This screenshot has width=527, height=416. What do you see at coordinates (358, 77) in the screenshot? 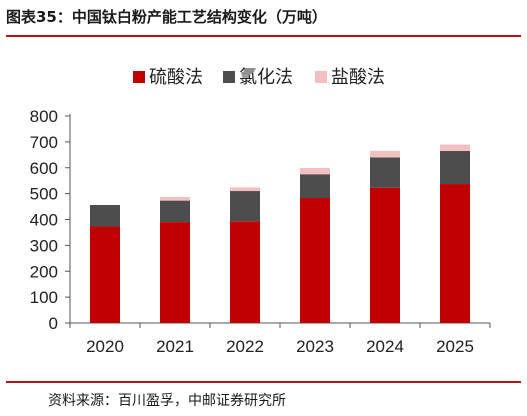
I see `legend-label-3: 盐酸法` at bounding box center [358, 77].